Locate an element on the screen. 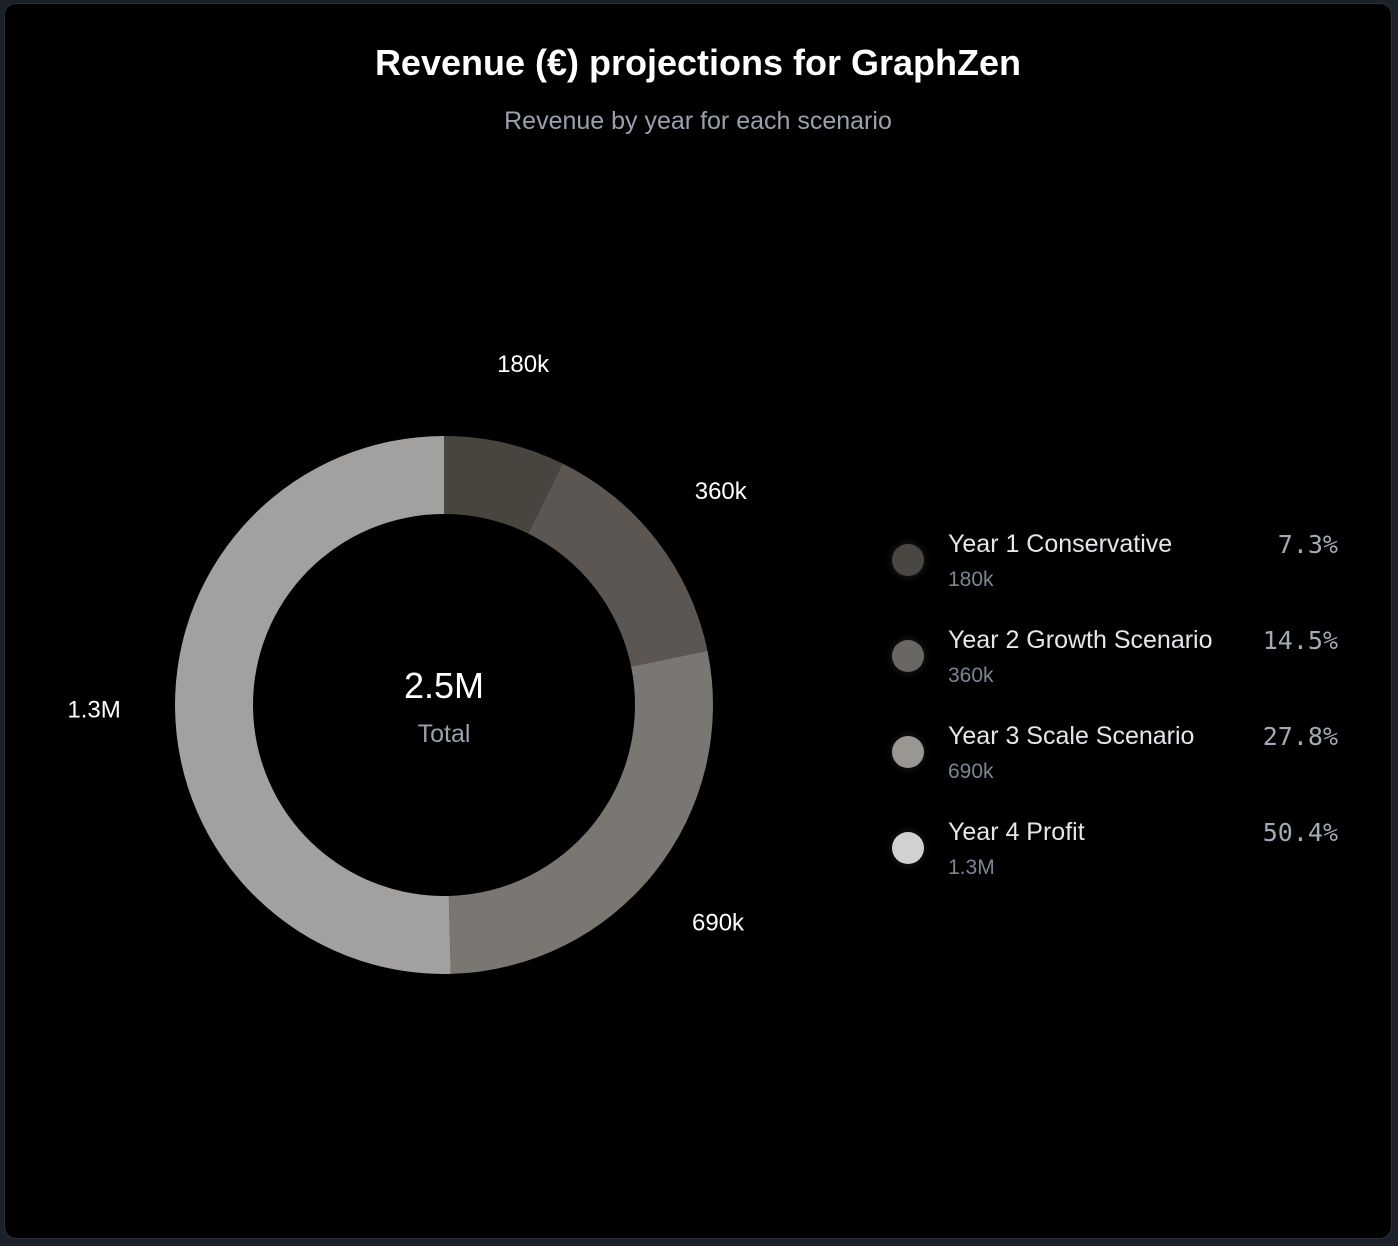 Image resolution: width=1398 pixels, height=1246 pixels. slice-data-label: 180k is located at coordinates (523, 364).